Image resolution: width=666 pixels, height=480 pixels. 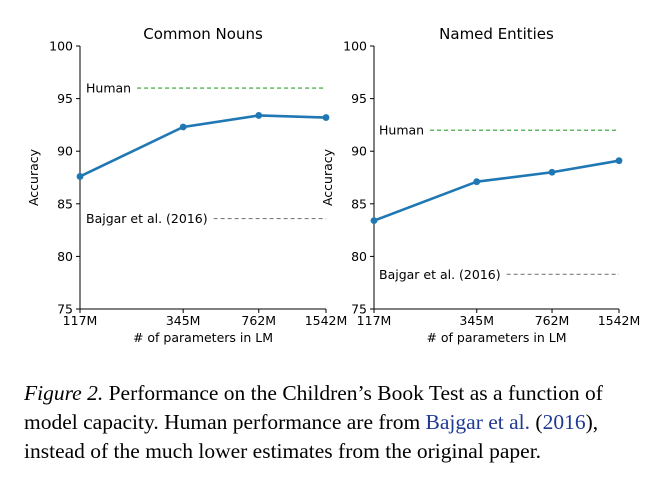 I want to click on panel1-x-tick-label: 1542M, so click(x=326, y=320).